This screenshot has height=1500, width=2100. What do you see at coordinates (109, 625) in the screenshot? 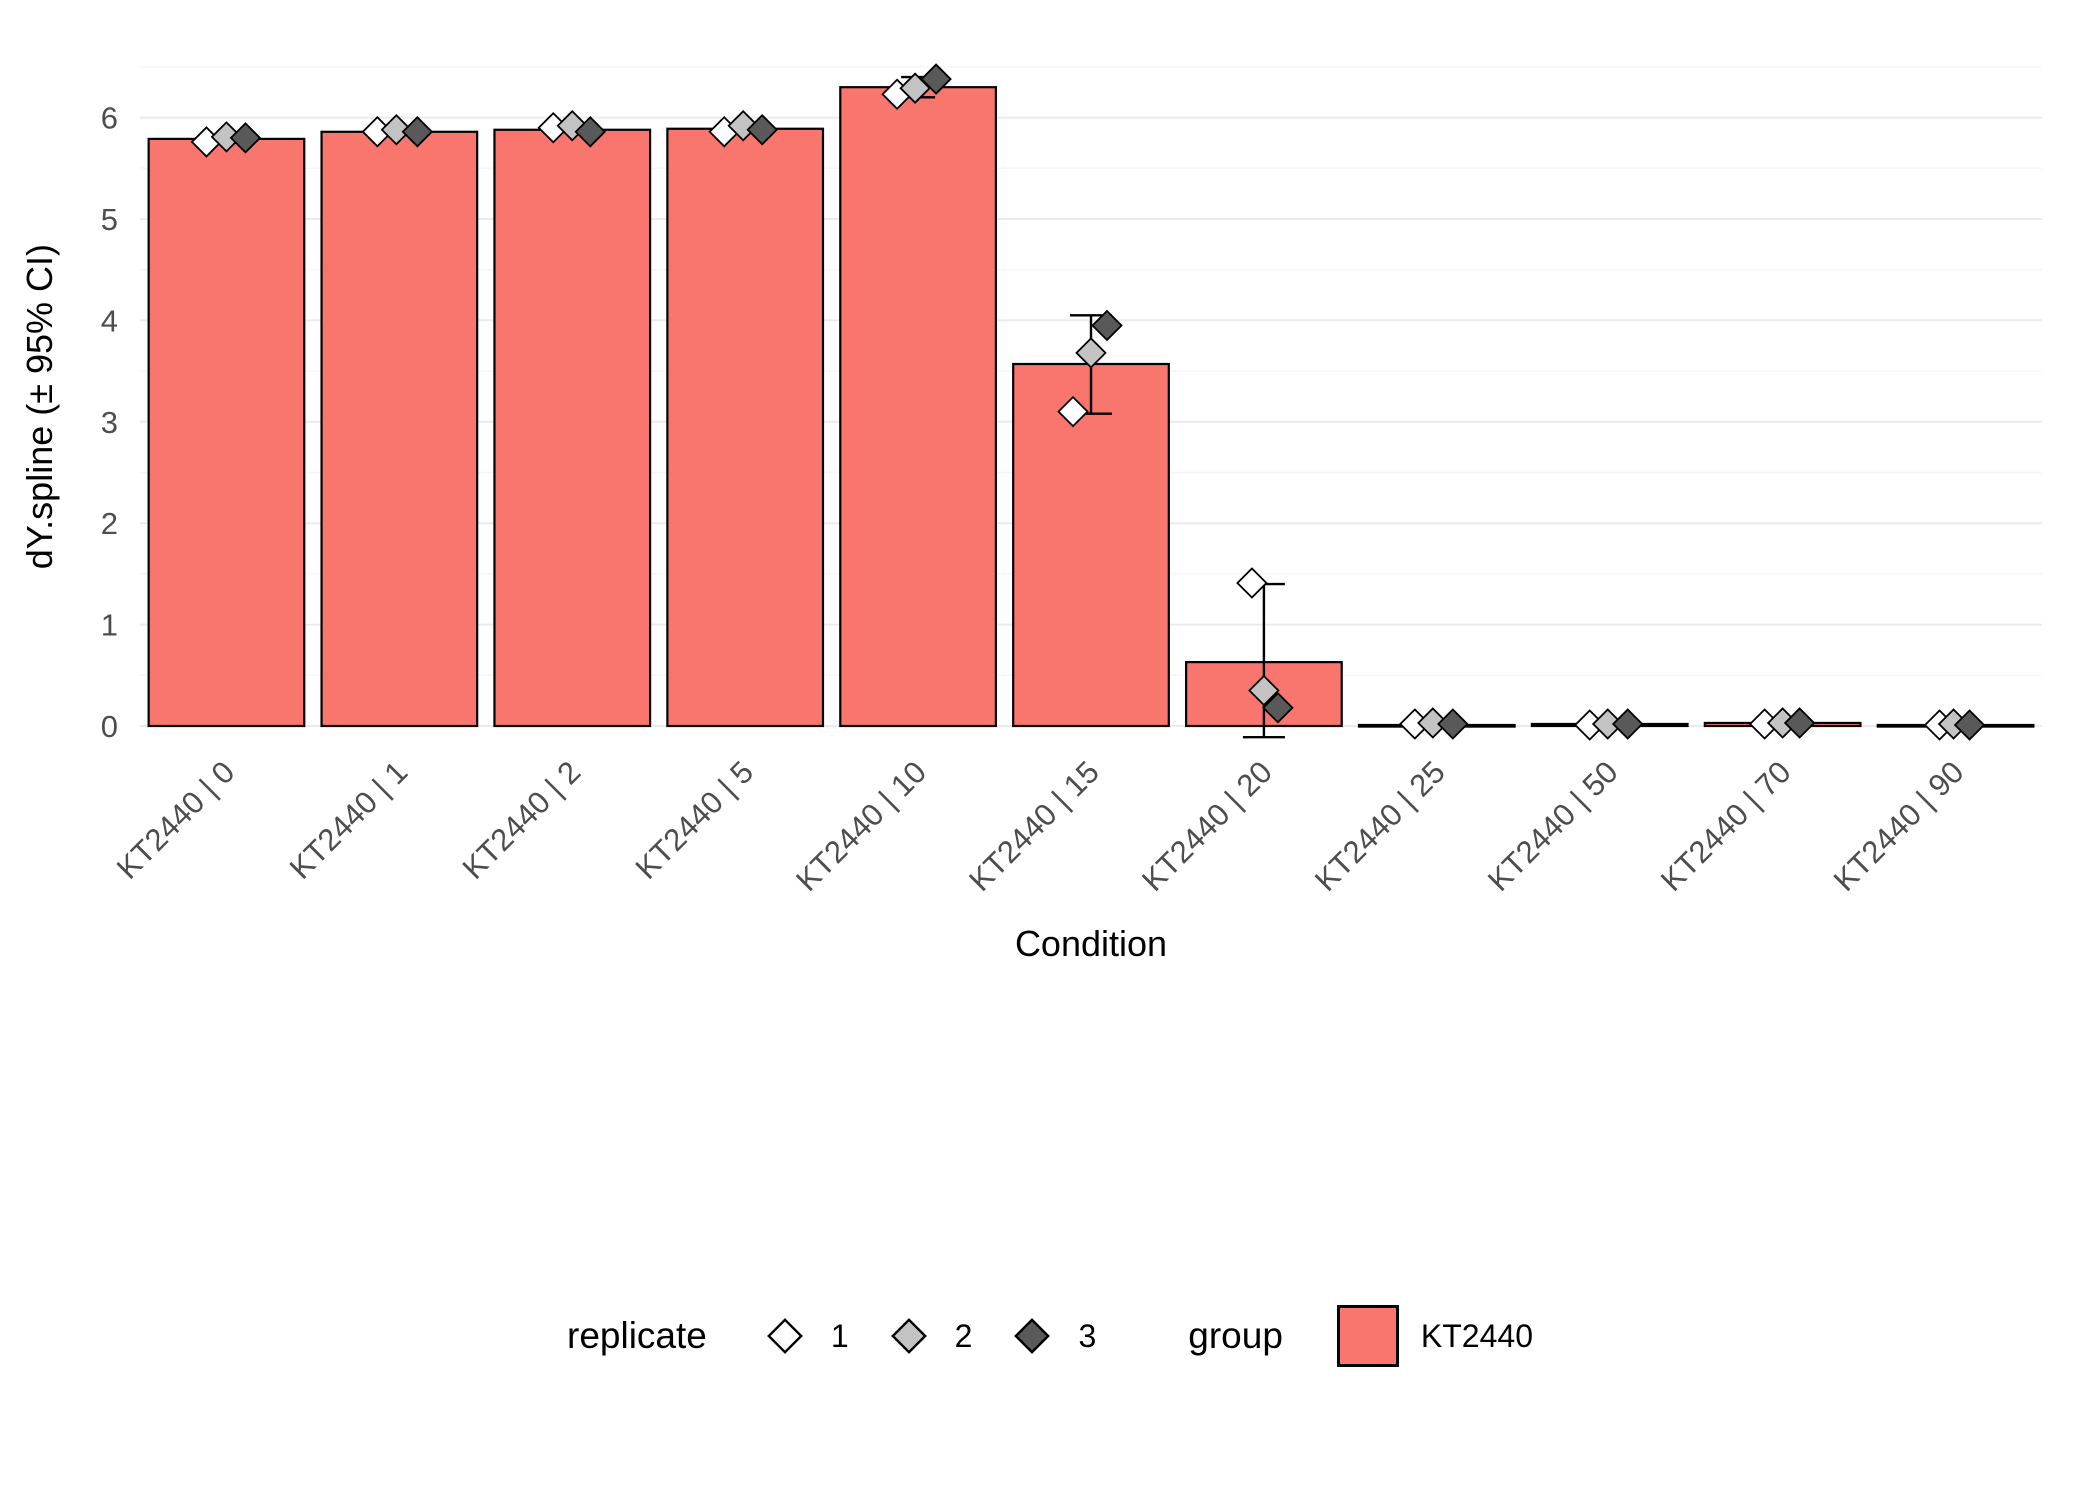
I see `y-tick-label: 1` at bounding box center [109, 625].